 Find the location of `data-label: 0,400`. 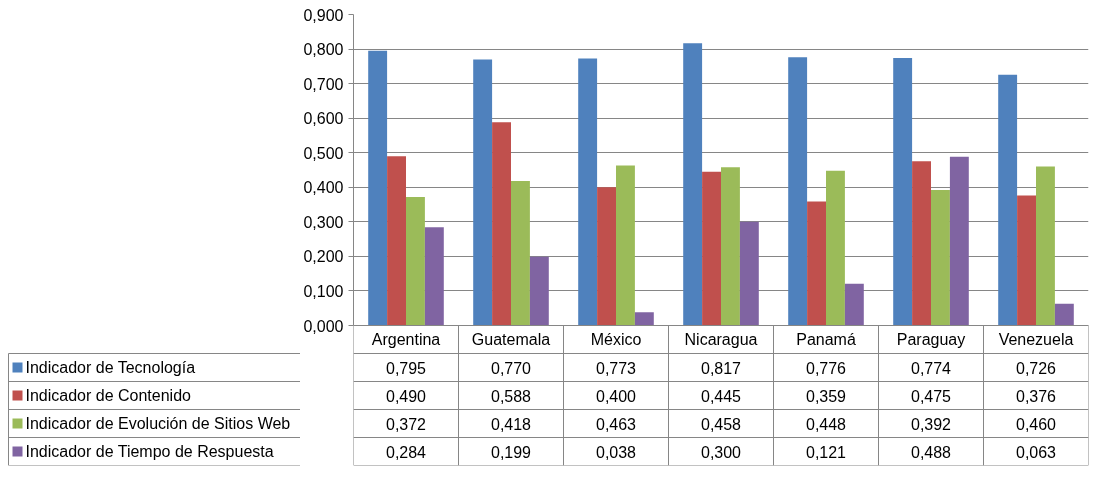

data-label: 0,400 is located at coordinates (616, 396).